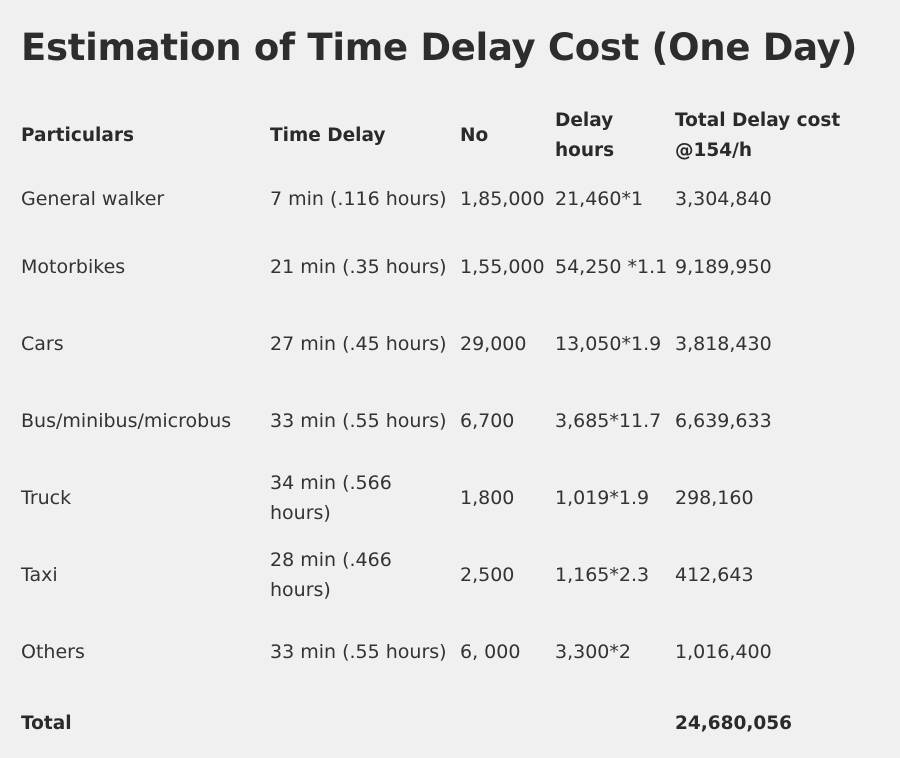  What do you see at coordinates (46, 723) in the screenshot?
I see `total-label: Total` at bounding box center [46, 723].